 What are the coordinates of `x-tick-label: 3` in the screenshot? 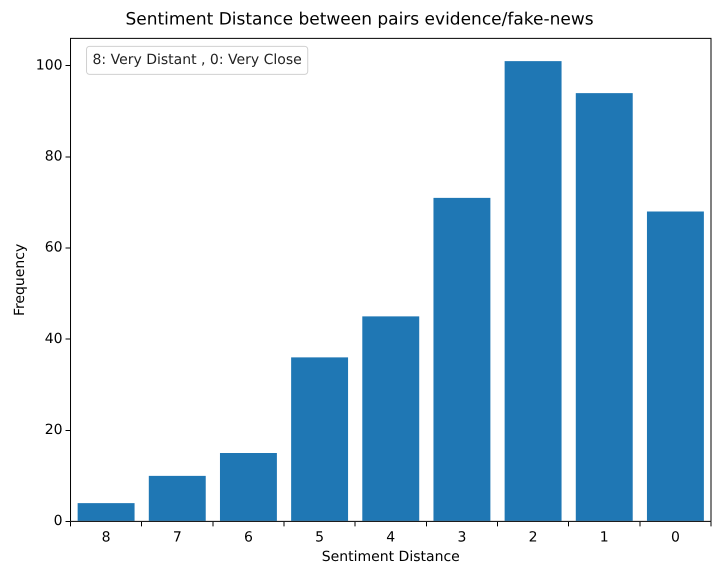 It's located at (461, 537).